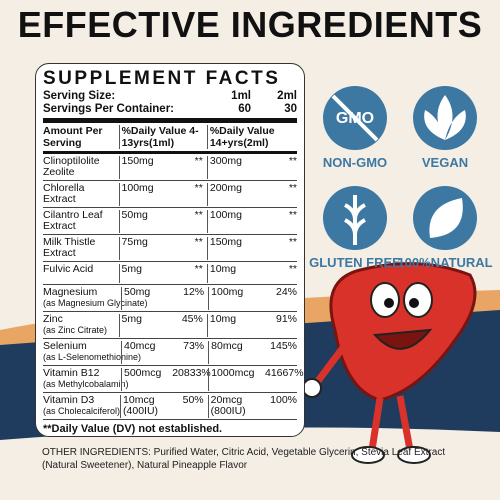  Describe the element at coordinates (146, 379) in the screenshot. I see `amount-cell: 500mcg` at that location.